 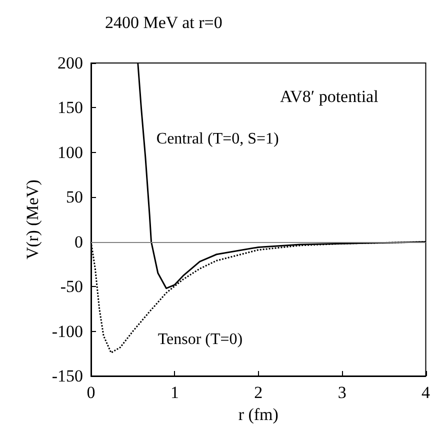 What do you see at coordinates (426, 392) in the screenshot?
I see `x-tick-label: 4` at bounding box center [426, 392].